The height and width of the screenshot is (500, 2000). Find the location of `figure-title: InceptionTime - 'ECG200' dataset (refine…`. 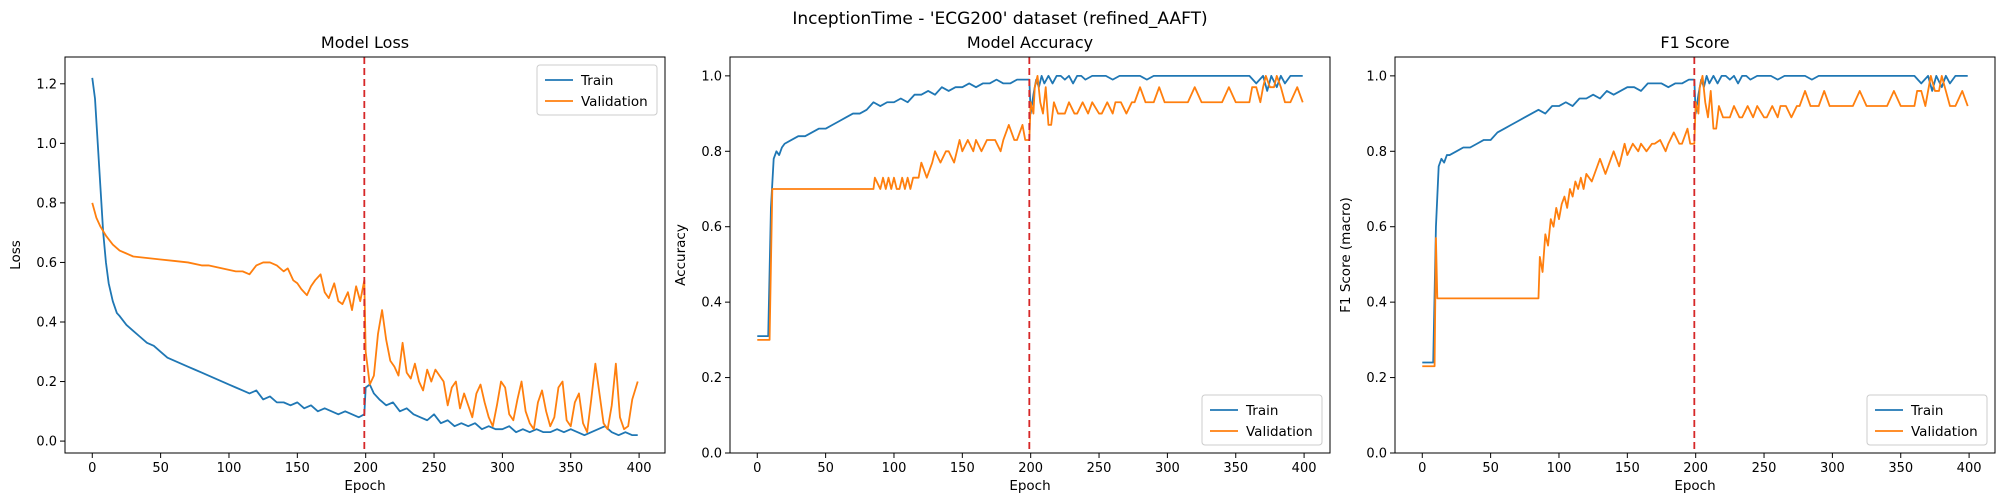

figure-title: InceptionTime - 'ECG200' dataset (refine… is located at coordinates (999, 19).